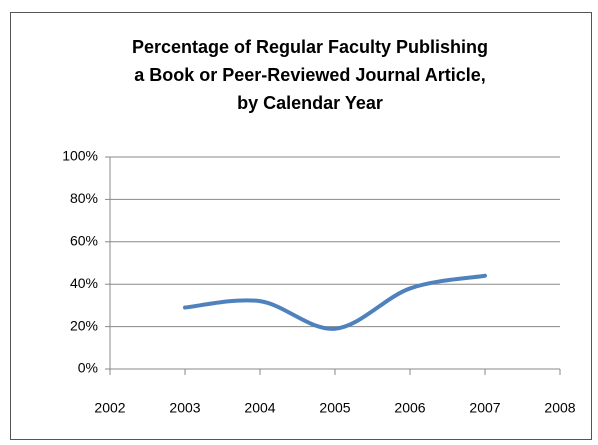 The height and width of the screenshot is (445, 598). What do you see at coordinates (259, 408) in the screenshot?
I see `x-tick-label: 2004` at bounding box center [259, 408].